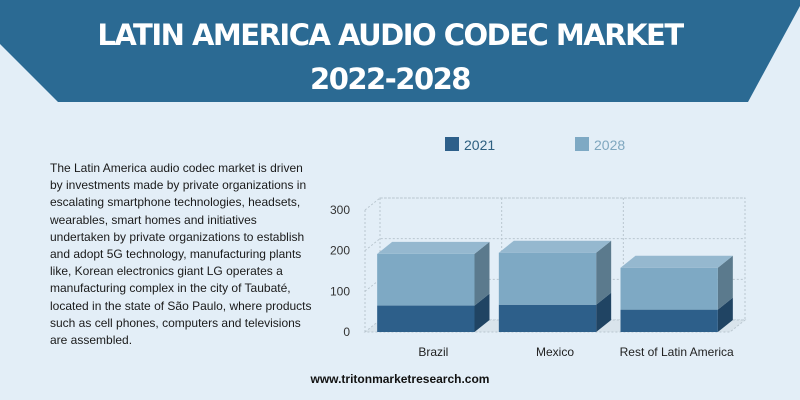 The image size is (800, 400). What do you see at coordinates (433, 312) in the screenshot?
I see `bar-2021-brazil` at bounding box center [433, 312].